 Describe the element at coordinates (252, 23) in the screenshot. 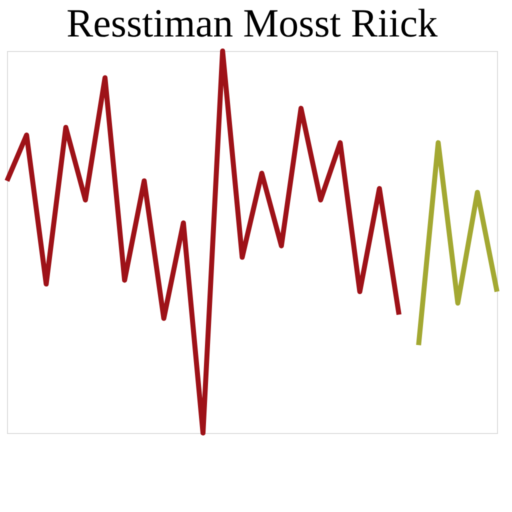

I see `chart-title: Resstiman Mosst Riick` at that location.